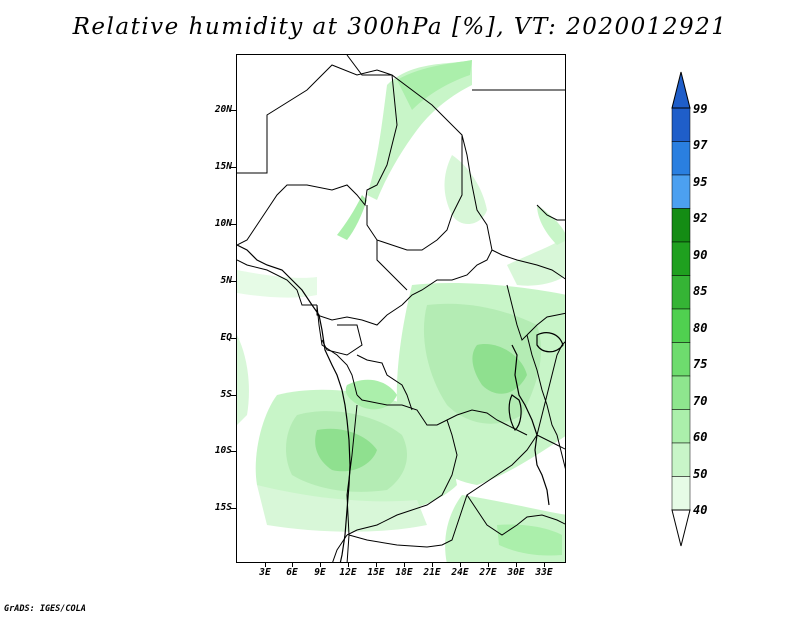 This screenshot has width=800, height=618. I want to click on lon-label: 15E, so click(376, 572).